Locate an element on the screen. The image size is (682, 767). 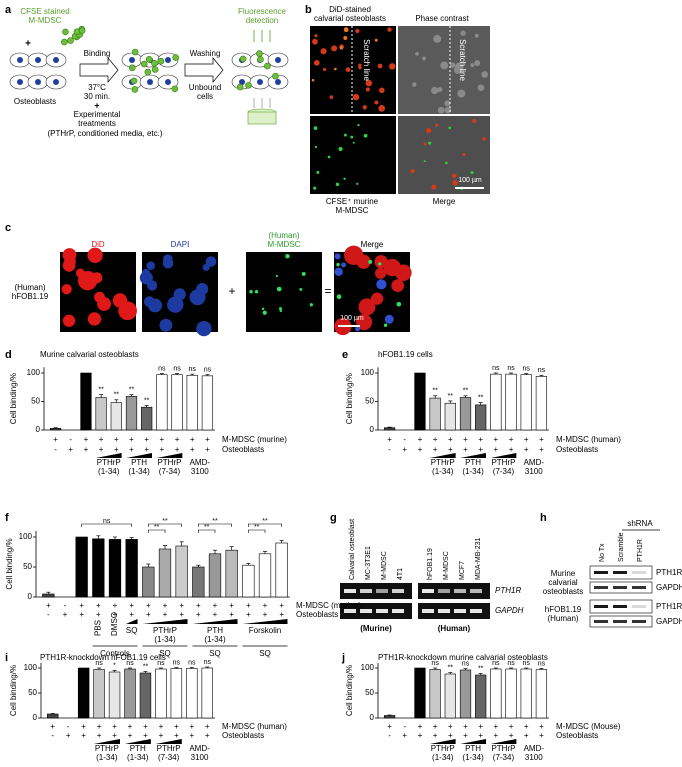
label: PTH1R is located at coordinates (508, 590).